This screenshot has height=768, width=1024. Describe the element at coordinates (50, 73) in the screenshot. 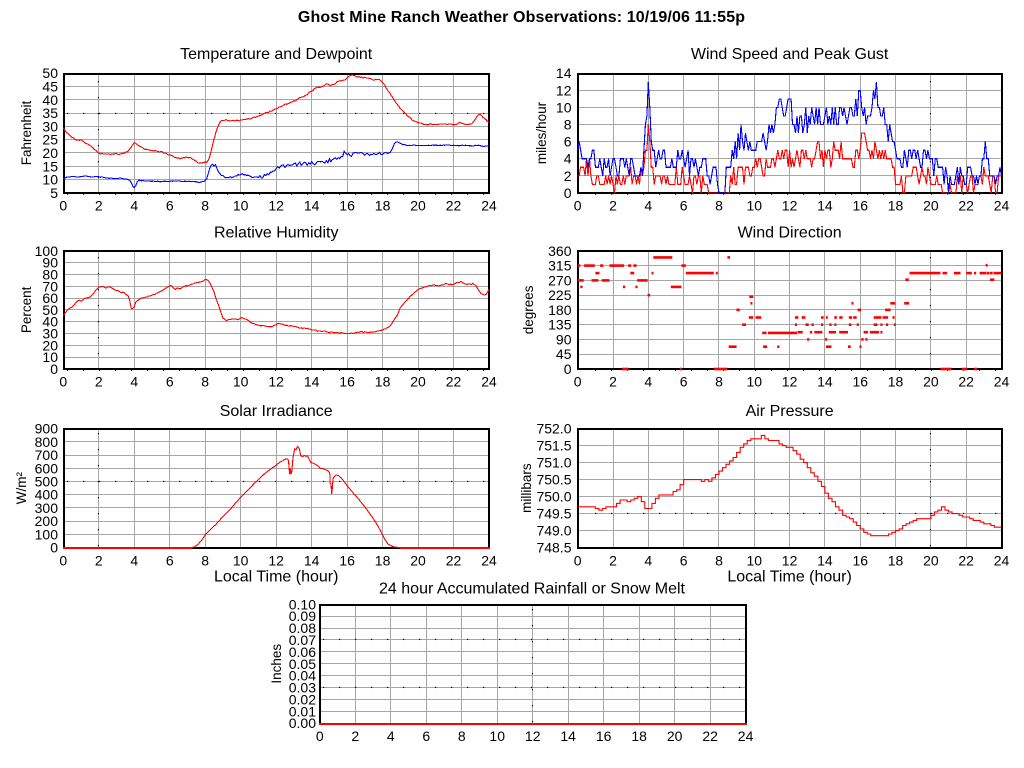

I see `svg-text: 50` at that location.